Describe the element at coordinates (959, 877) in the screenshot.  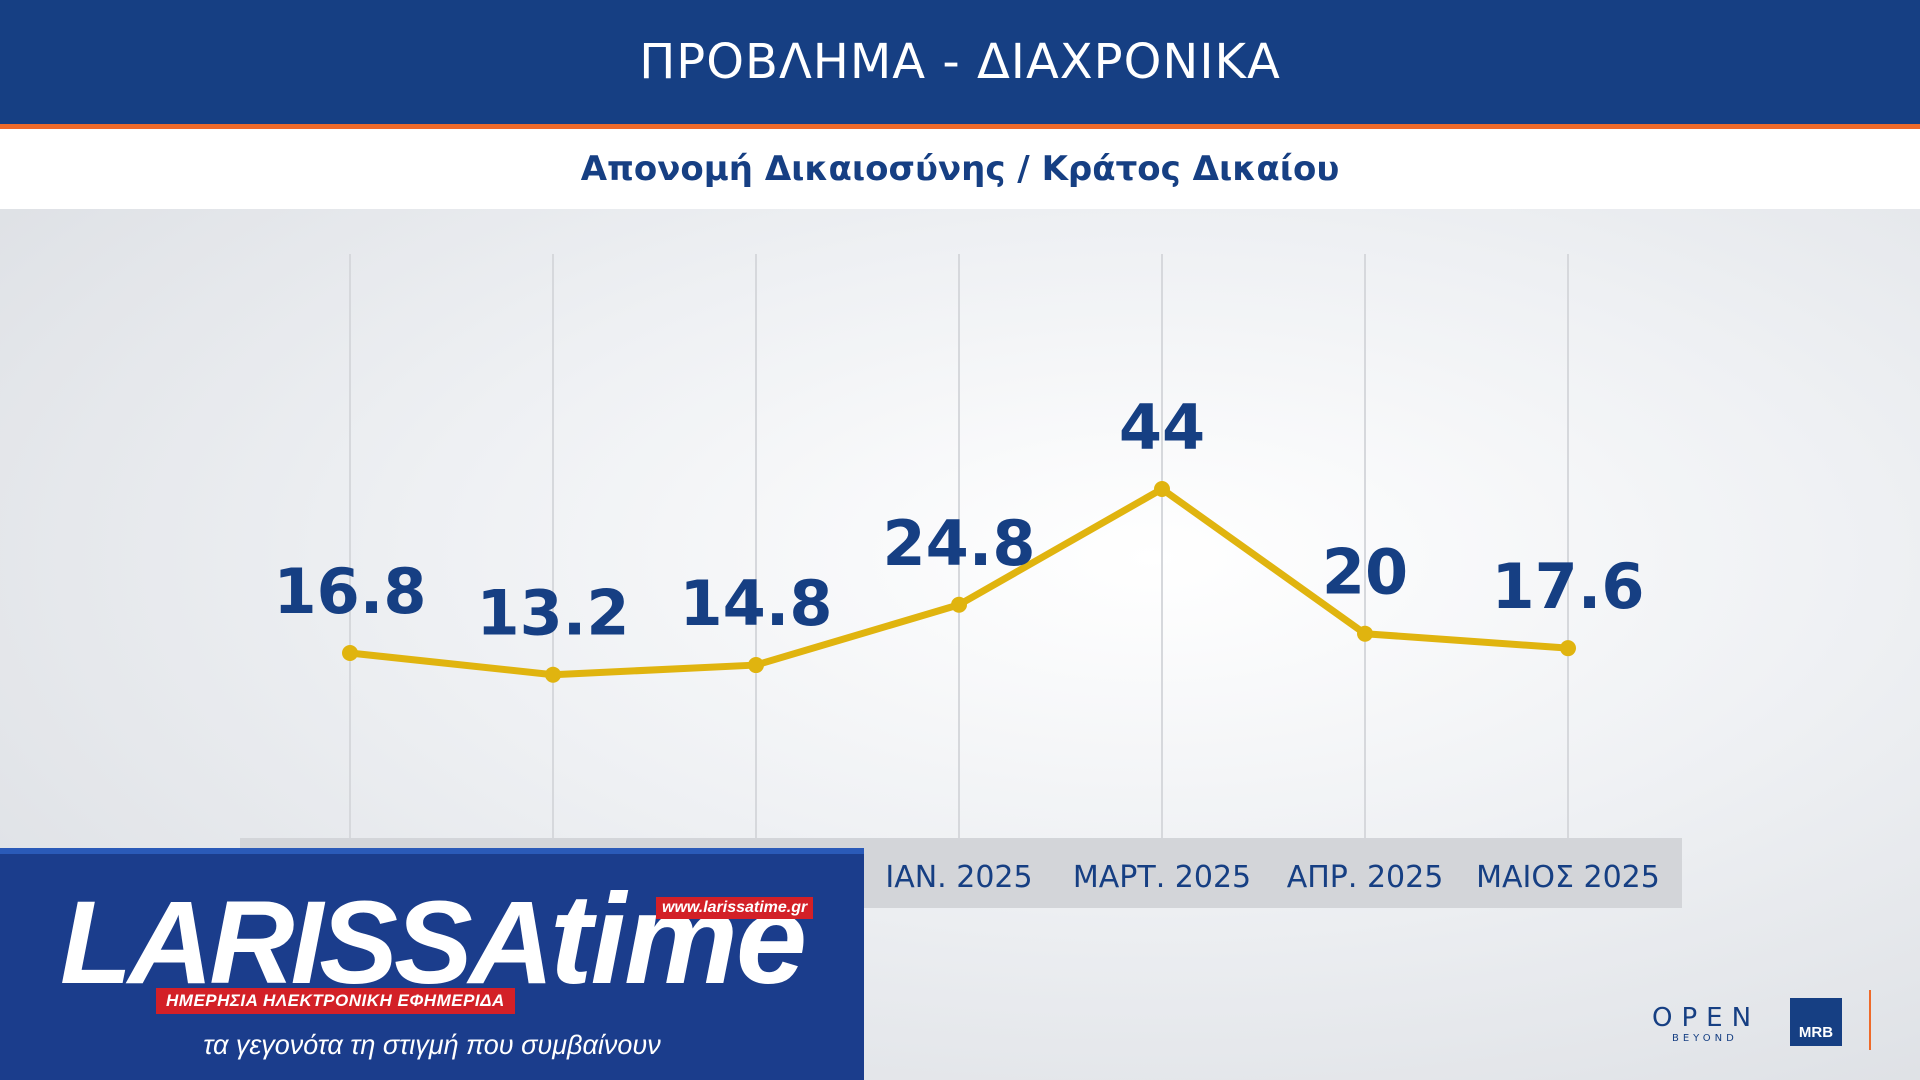
I see `x-tick-label: ΙΑΝ. 2025` at that location.